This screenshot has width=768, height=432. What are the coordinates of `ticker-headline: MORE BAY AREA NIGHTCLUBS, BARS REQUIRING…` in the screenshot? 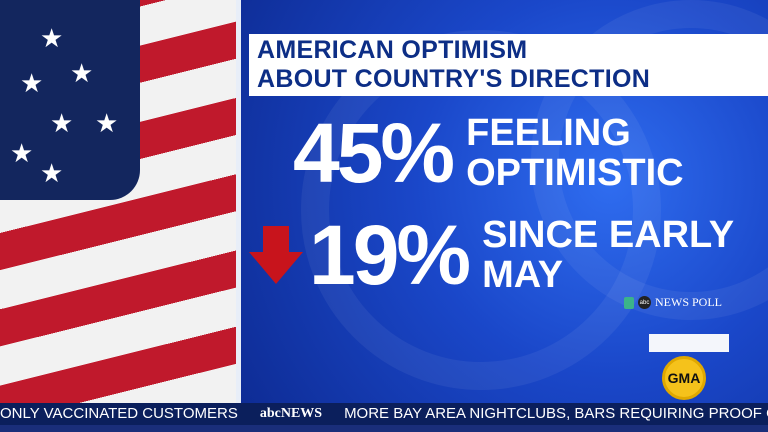 It's located at (556, 413).